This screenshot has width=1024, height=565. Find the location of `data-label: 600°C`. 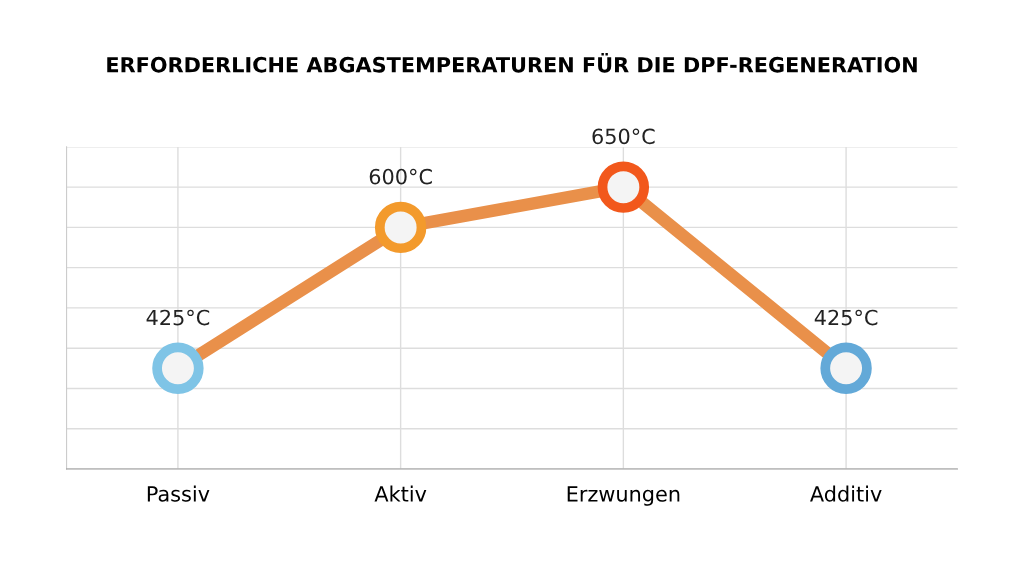

data-label: 600°C is located at coordinates (400, 176).